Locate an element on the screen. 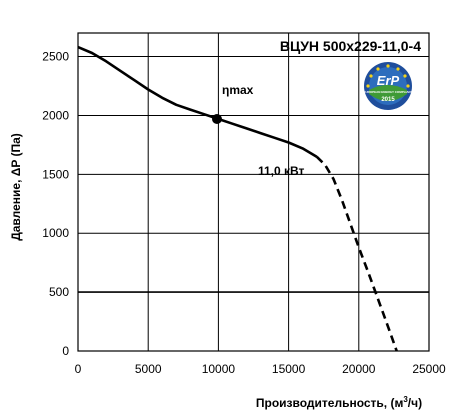 This screenshot has height=418, width=450. x-tick-label: 0 is located at coordinates (78, 369).